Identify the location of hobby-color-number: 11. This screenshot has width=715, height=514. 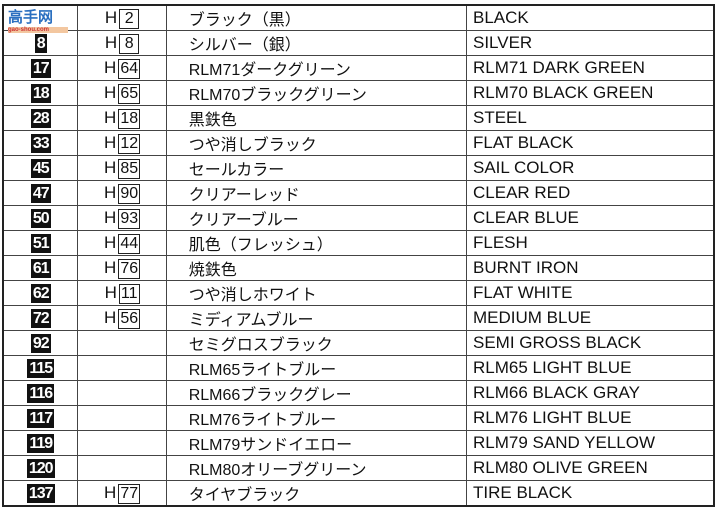
(129, 293).